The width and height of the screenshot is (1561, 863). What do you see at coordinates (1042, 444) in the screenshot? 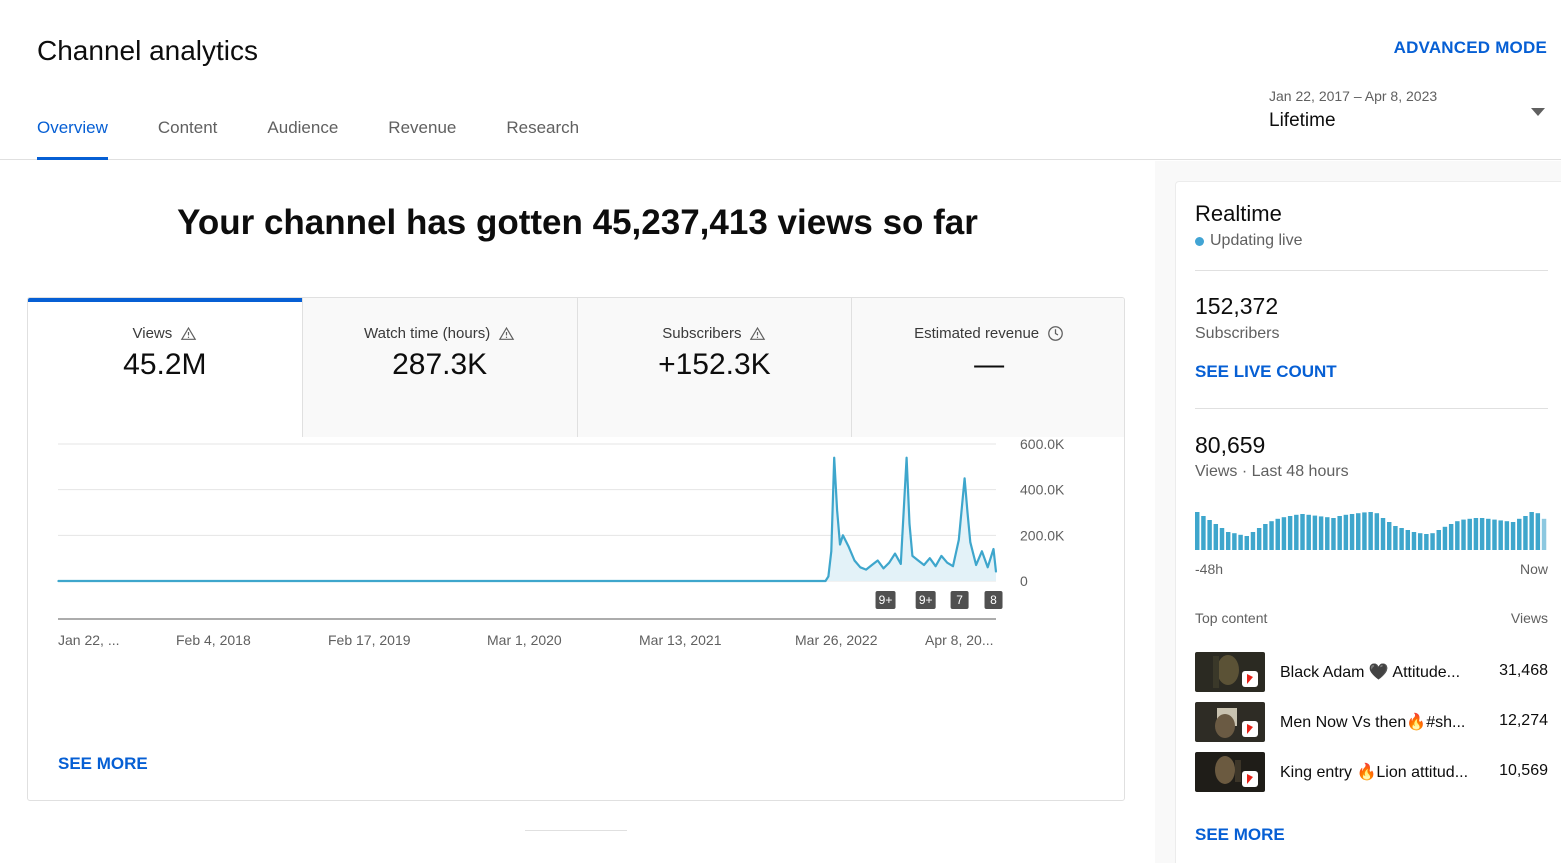
I see `y-tick-label: 600.0K` at bounding box center [1042, 444].